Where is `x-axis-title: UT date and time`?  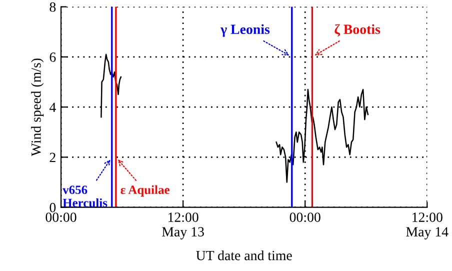
x-axis-title: UT date and time is located at coordinates (244, 255).